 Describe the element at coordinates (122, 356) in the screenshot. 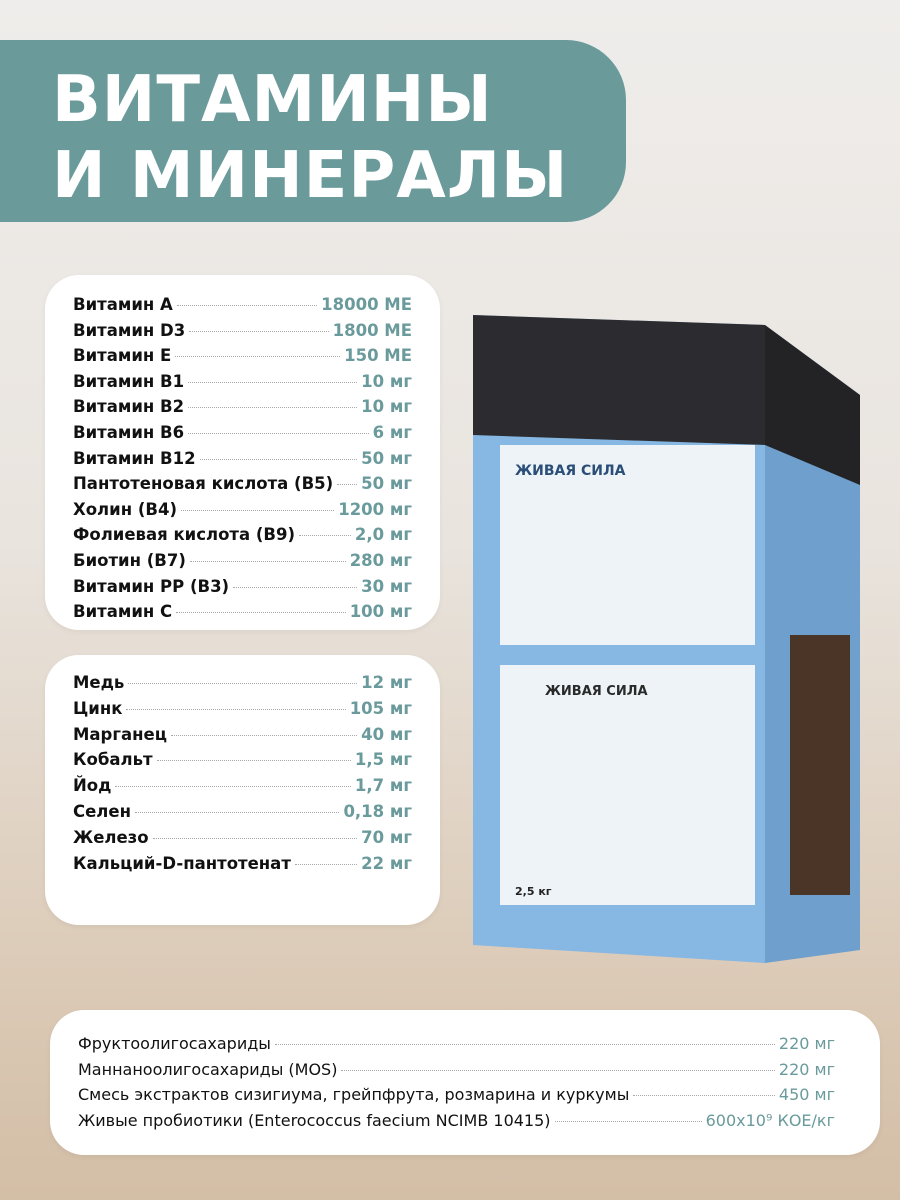

I see `item-name: Витамин E` at that location.